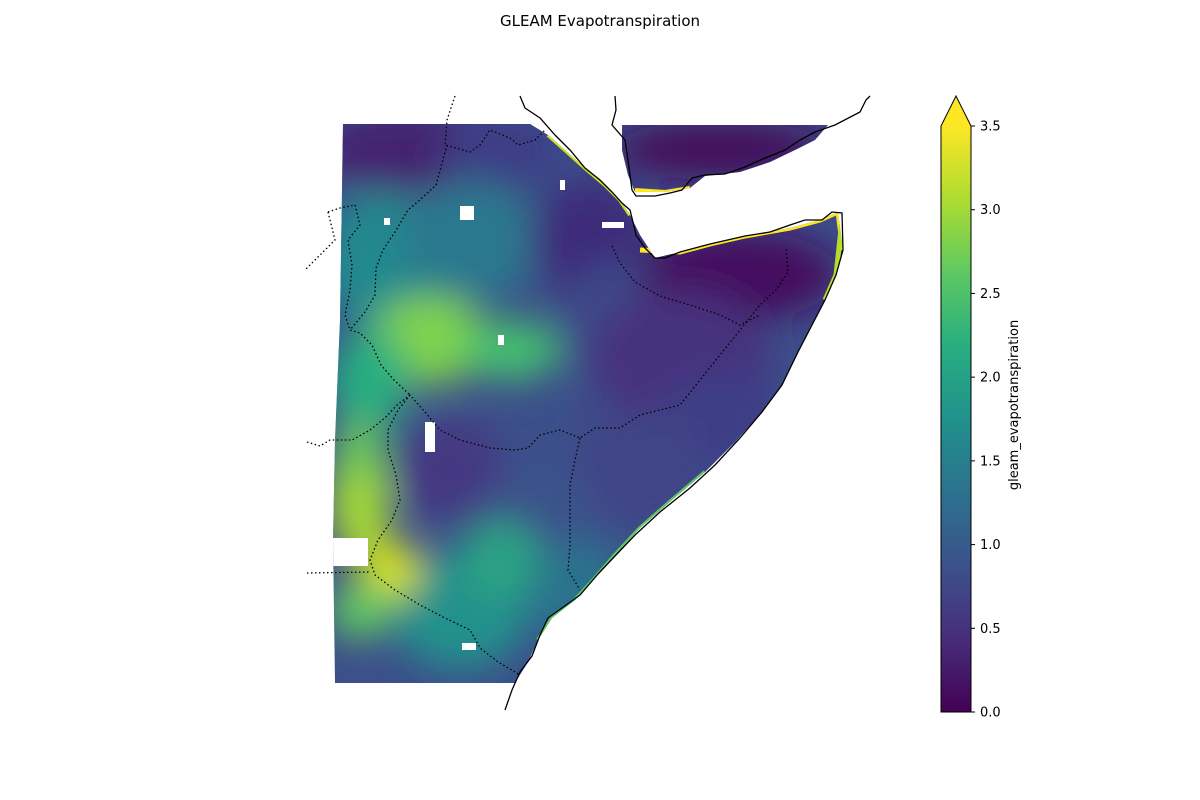 This screenshot has height=800, width=1200. I want to click on colorbar-extend-arrow, so click(956, 111).